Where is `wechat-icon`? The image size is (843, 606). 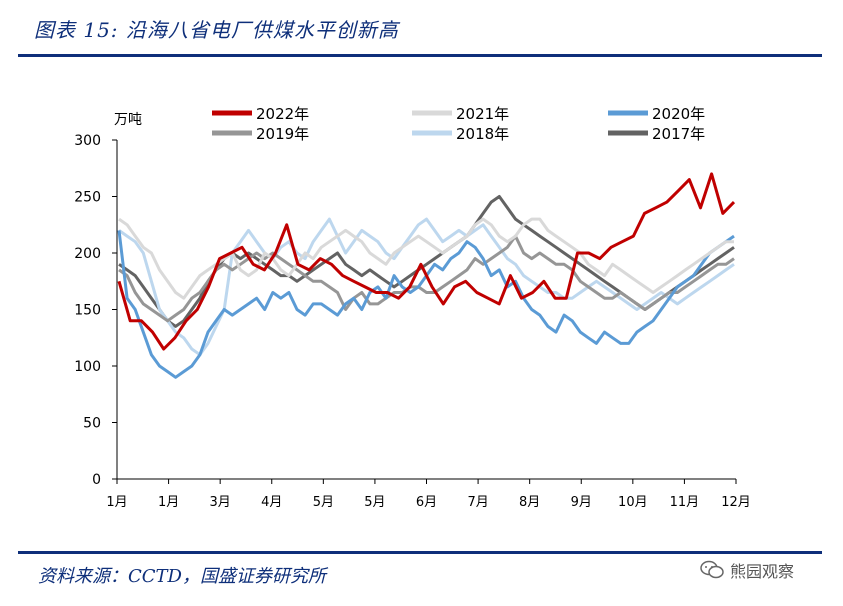
wechat-icon is located at coordinates (712, 569).